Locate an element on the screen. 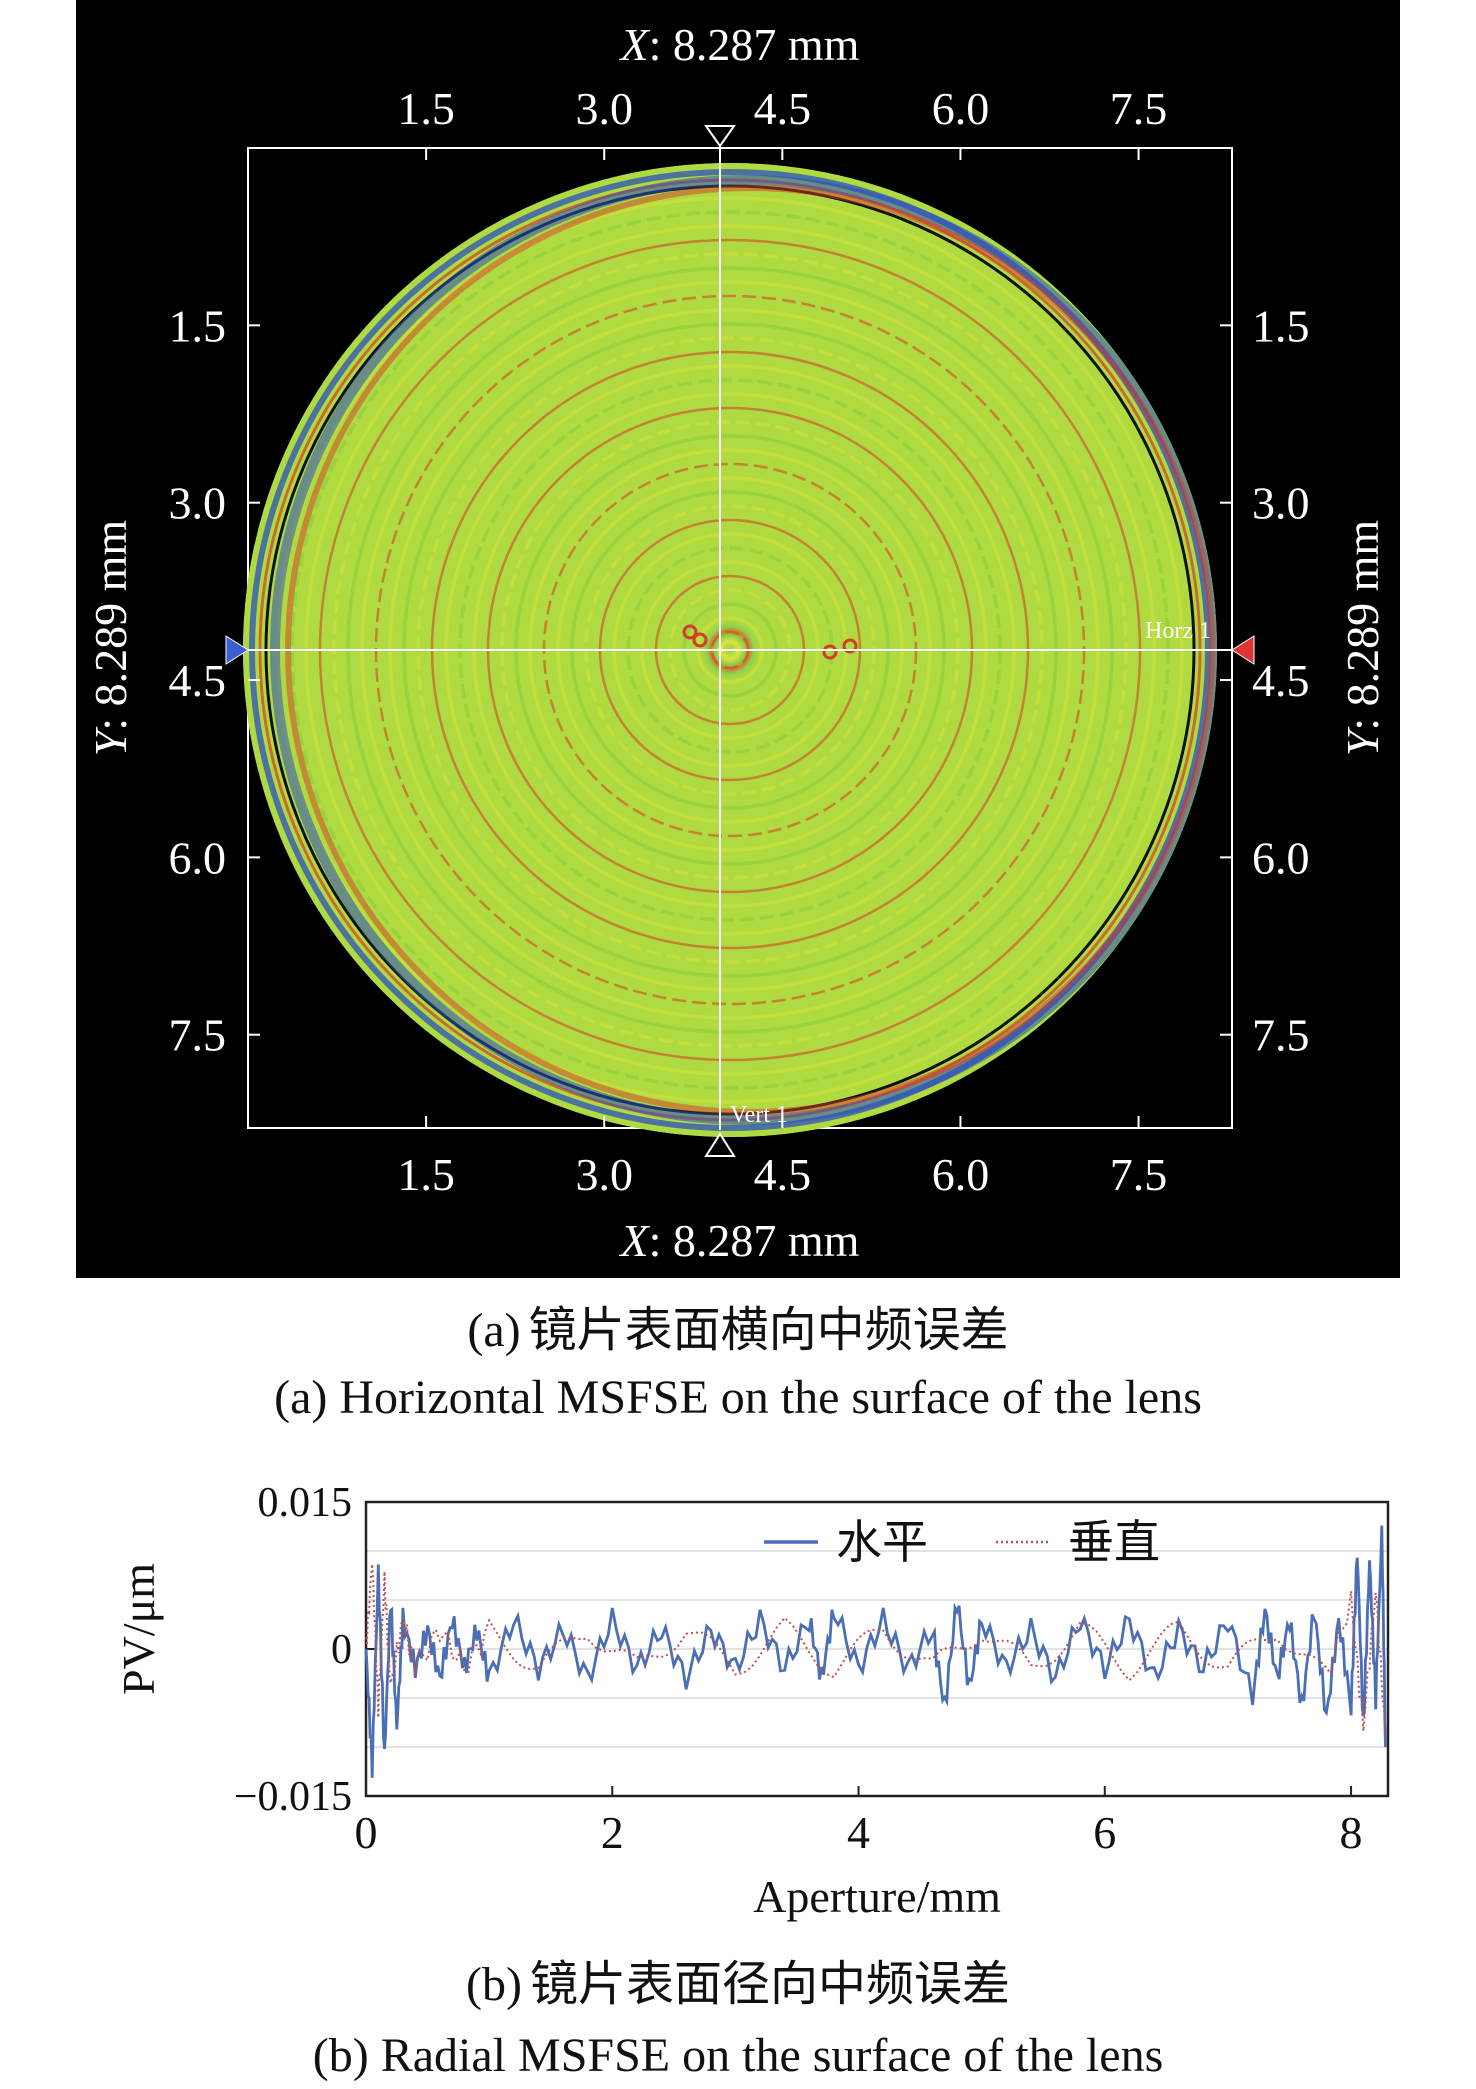  horizontal-marker-left-icon is located at coordinates (237, 650).